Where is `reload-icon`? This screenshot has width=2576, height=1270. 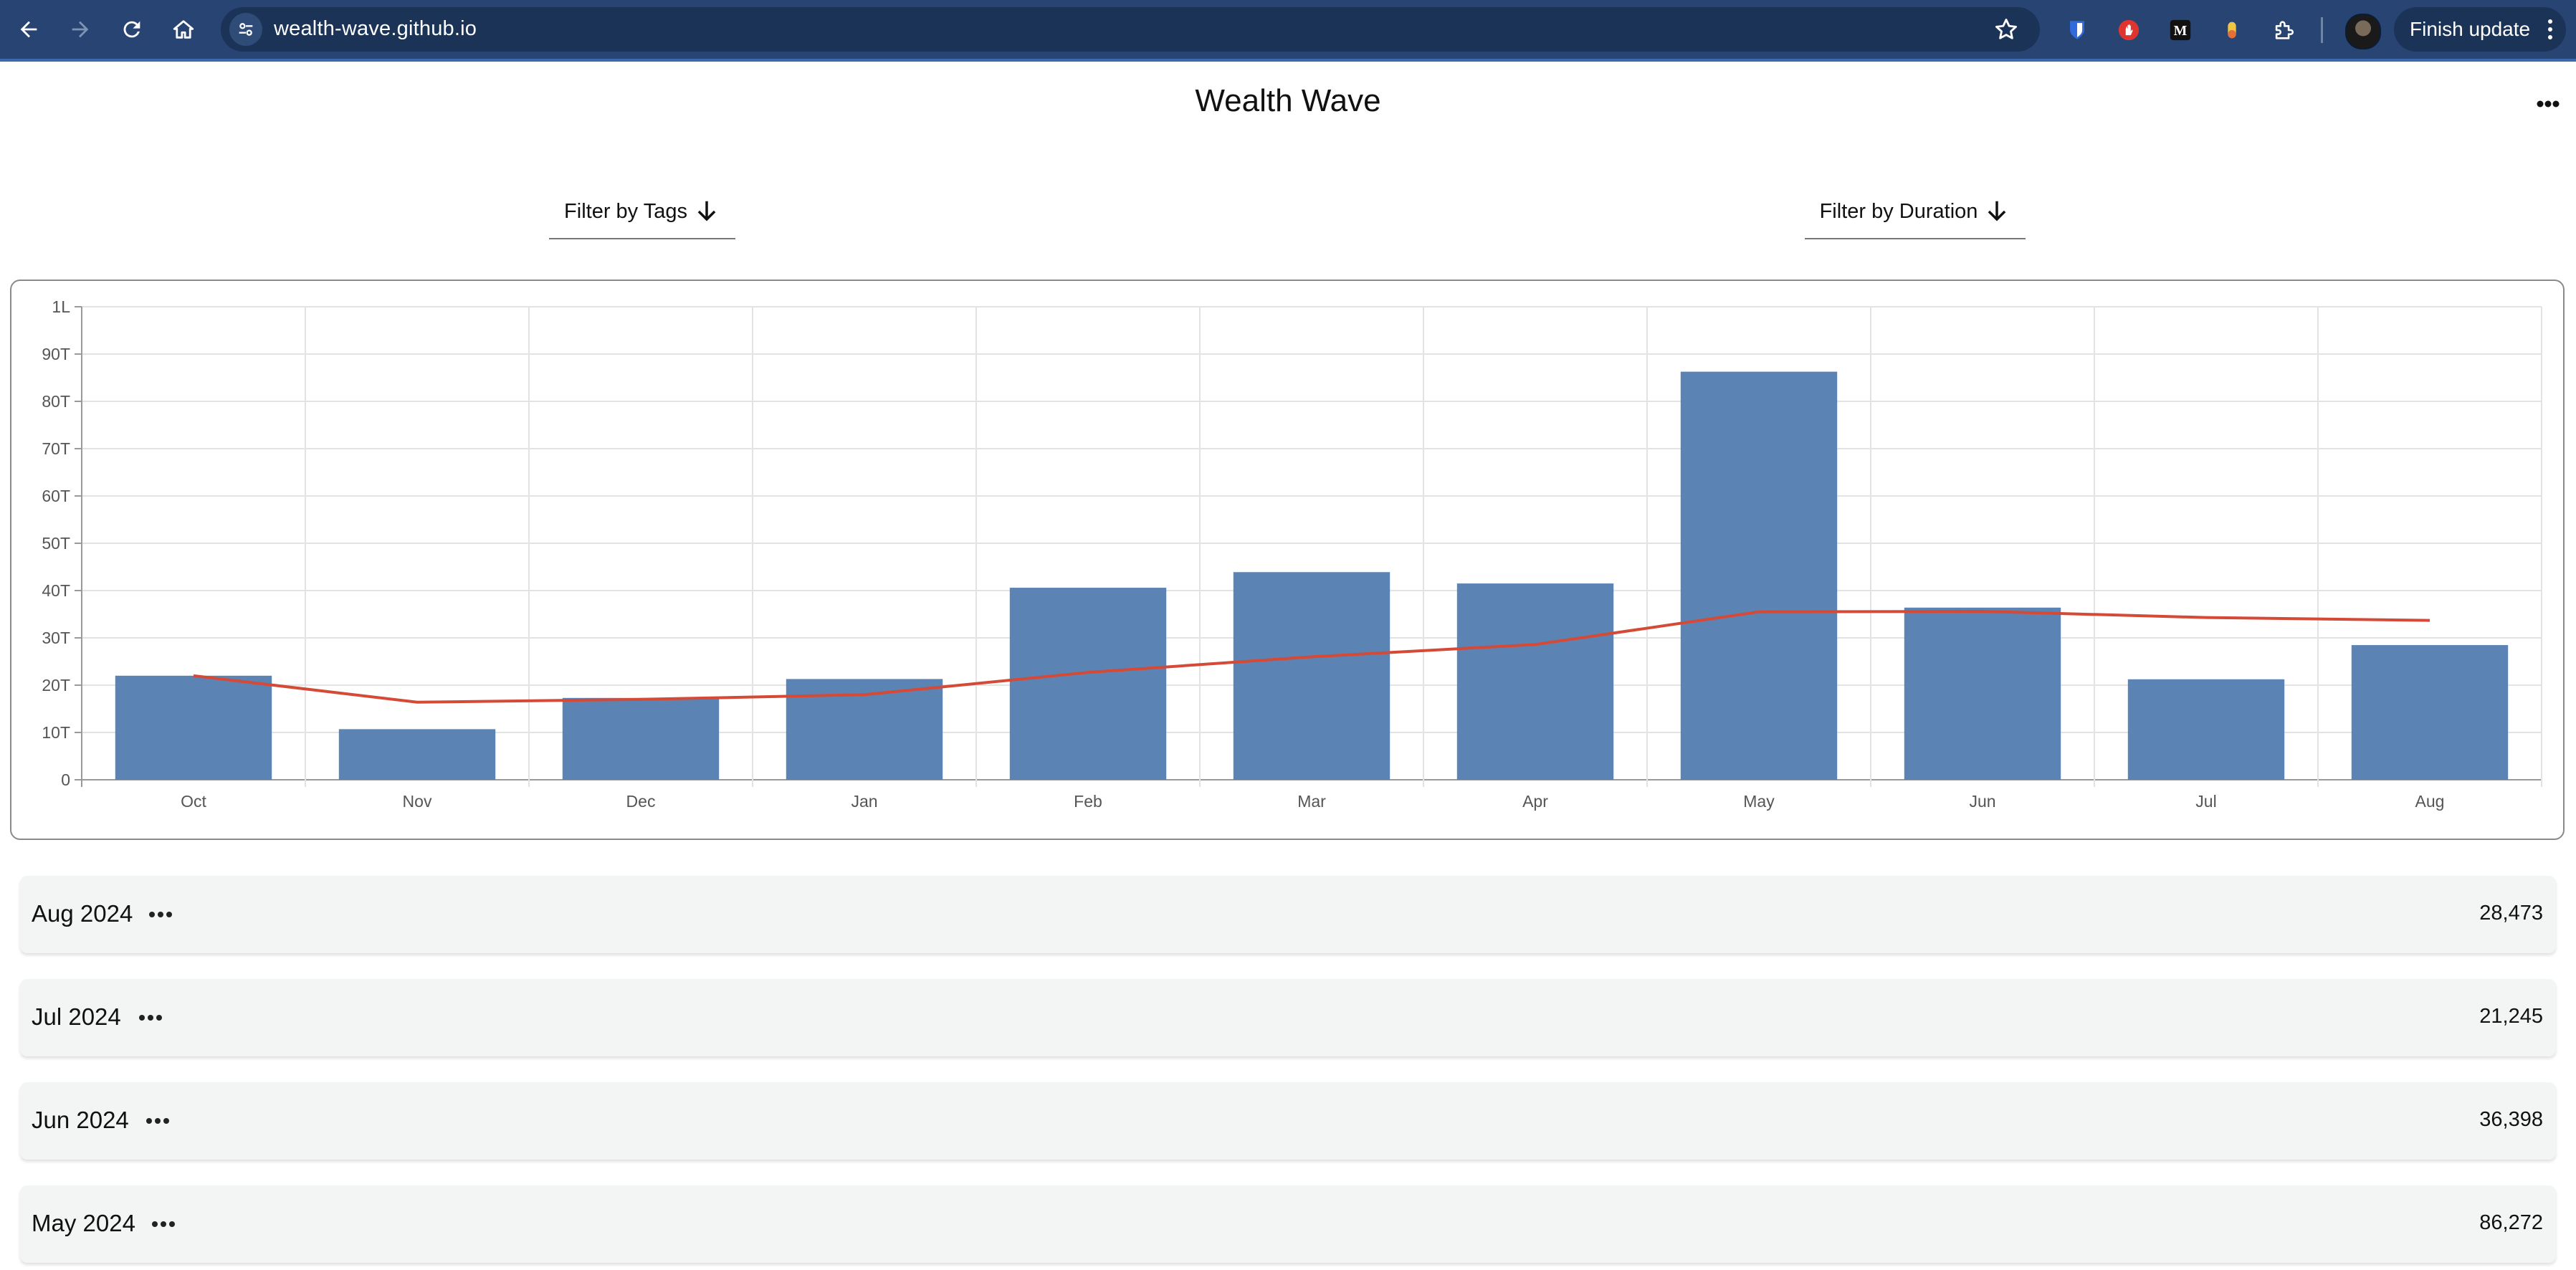 reload-icon is located at coordinates (131, 29).